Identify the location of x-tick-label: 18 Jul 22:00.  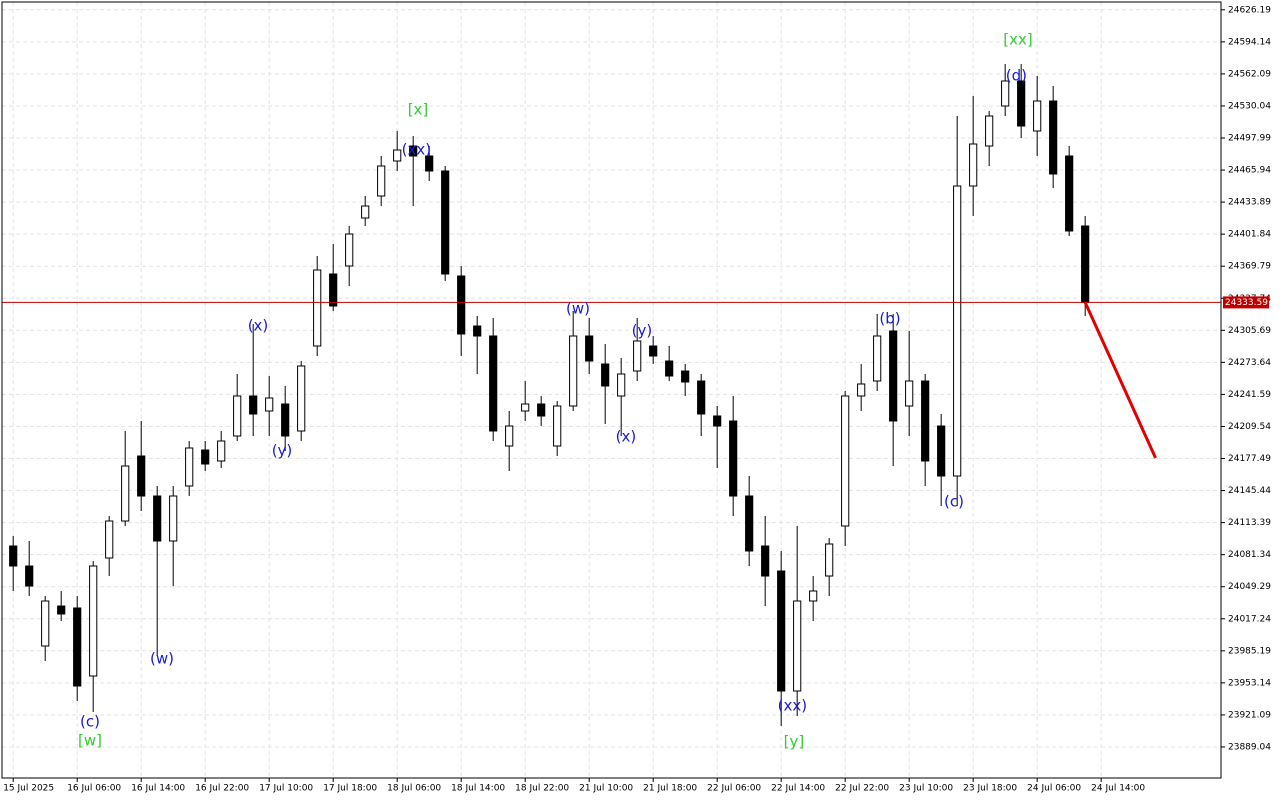
(542, 789).